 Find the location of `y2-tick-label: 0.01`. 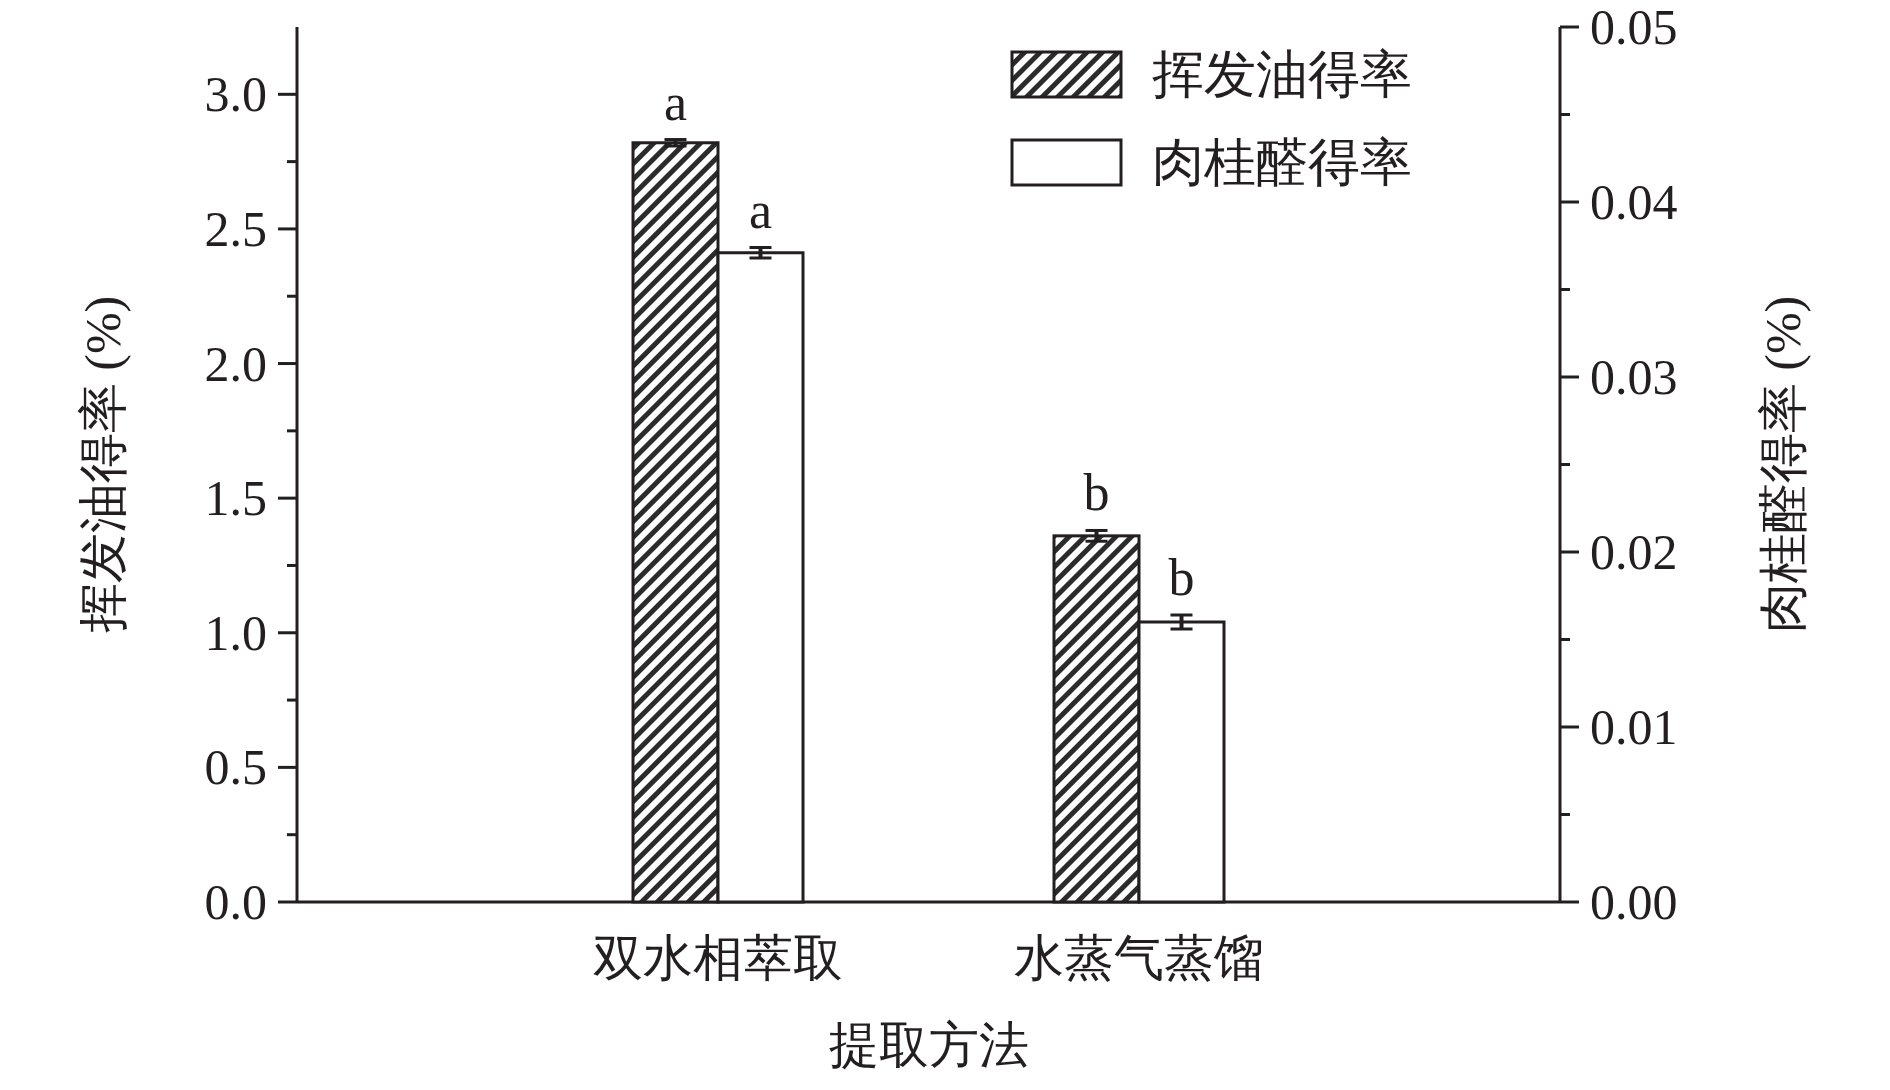

y2-tick-label: 0.01 is located at coordinates (1634, 727).